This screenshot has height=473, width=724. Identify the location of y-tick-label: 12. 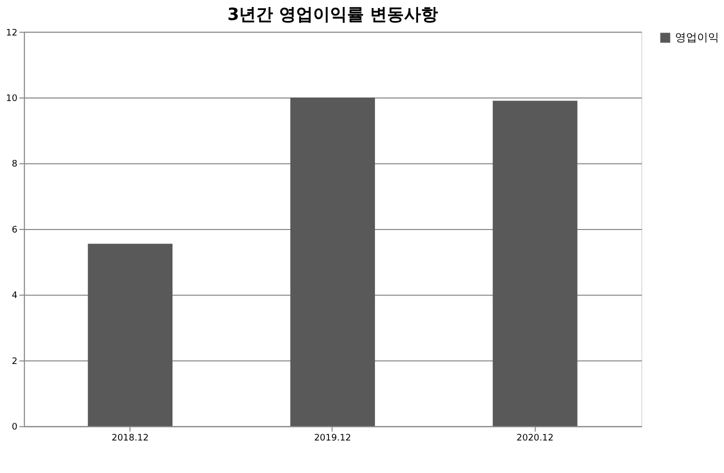
(12, 33).